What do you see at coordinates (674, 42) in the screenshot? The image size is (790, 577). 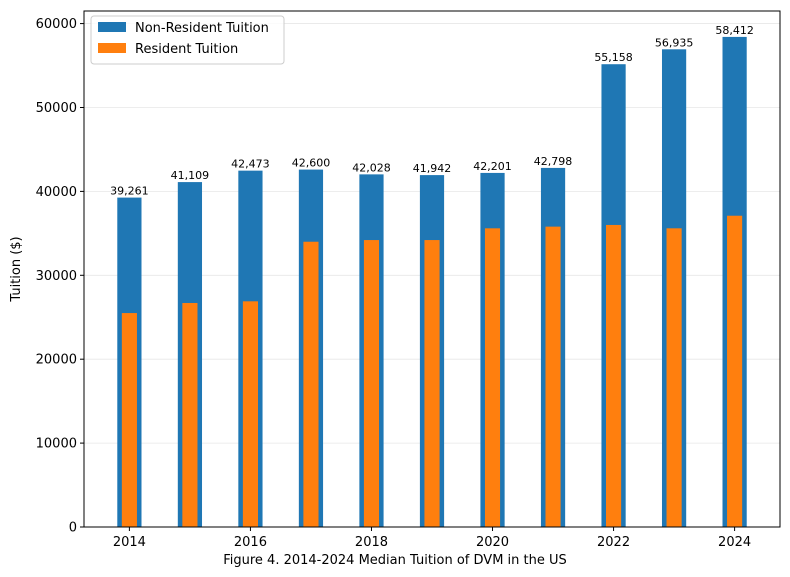 I see `data-label-non-resident: 56,935` at bounding box center [674, 42].